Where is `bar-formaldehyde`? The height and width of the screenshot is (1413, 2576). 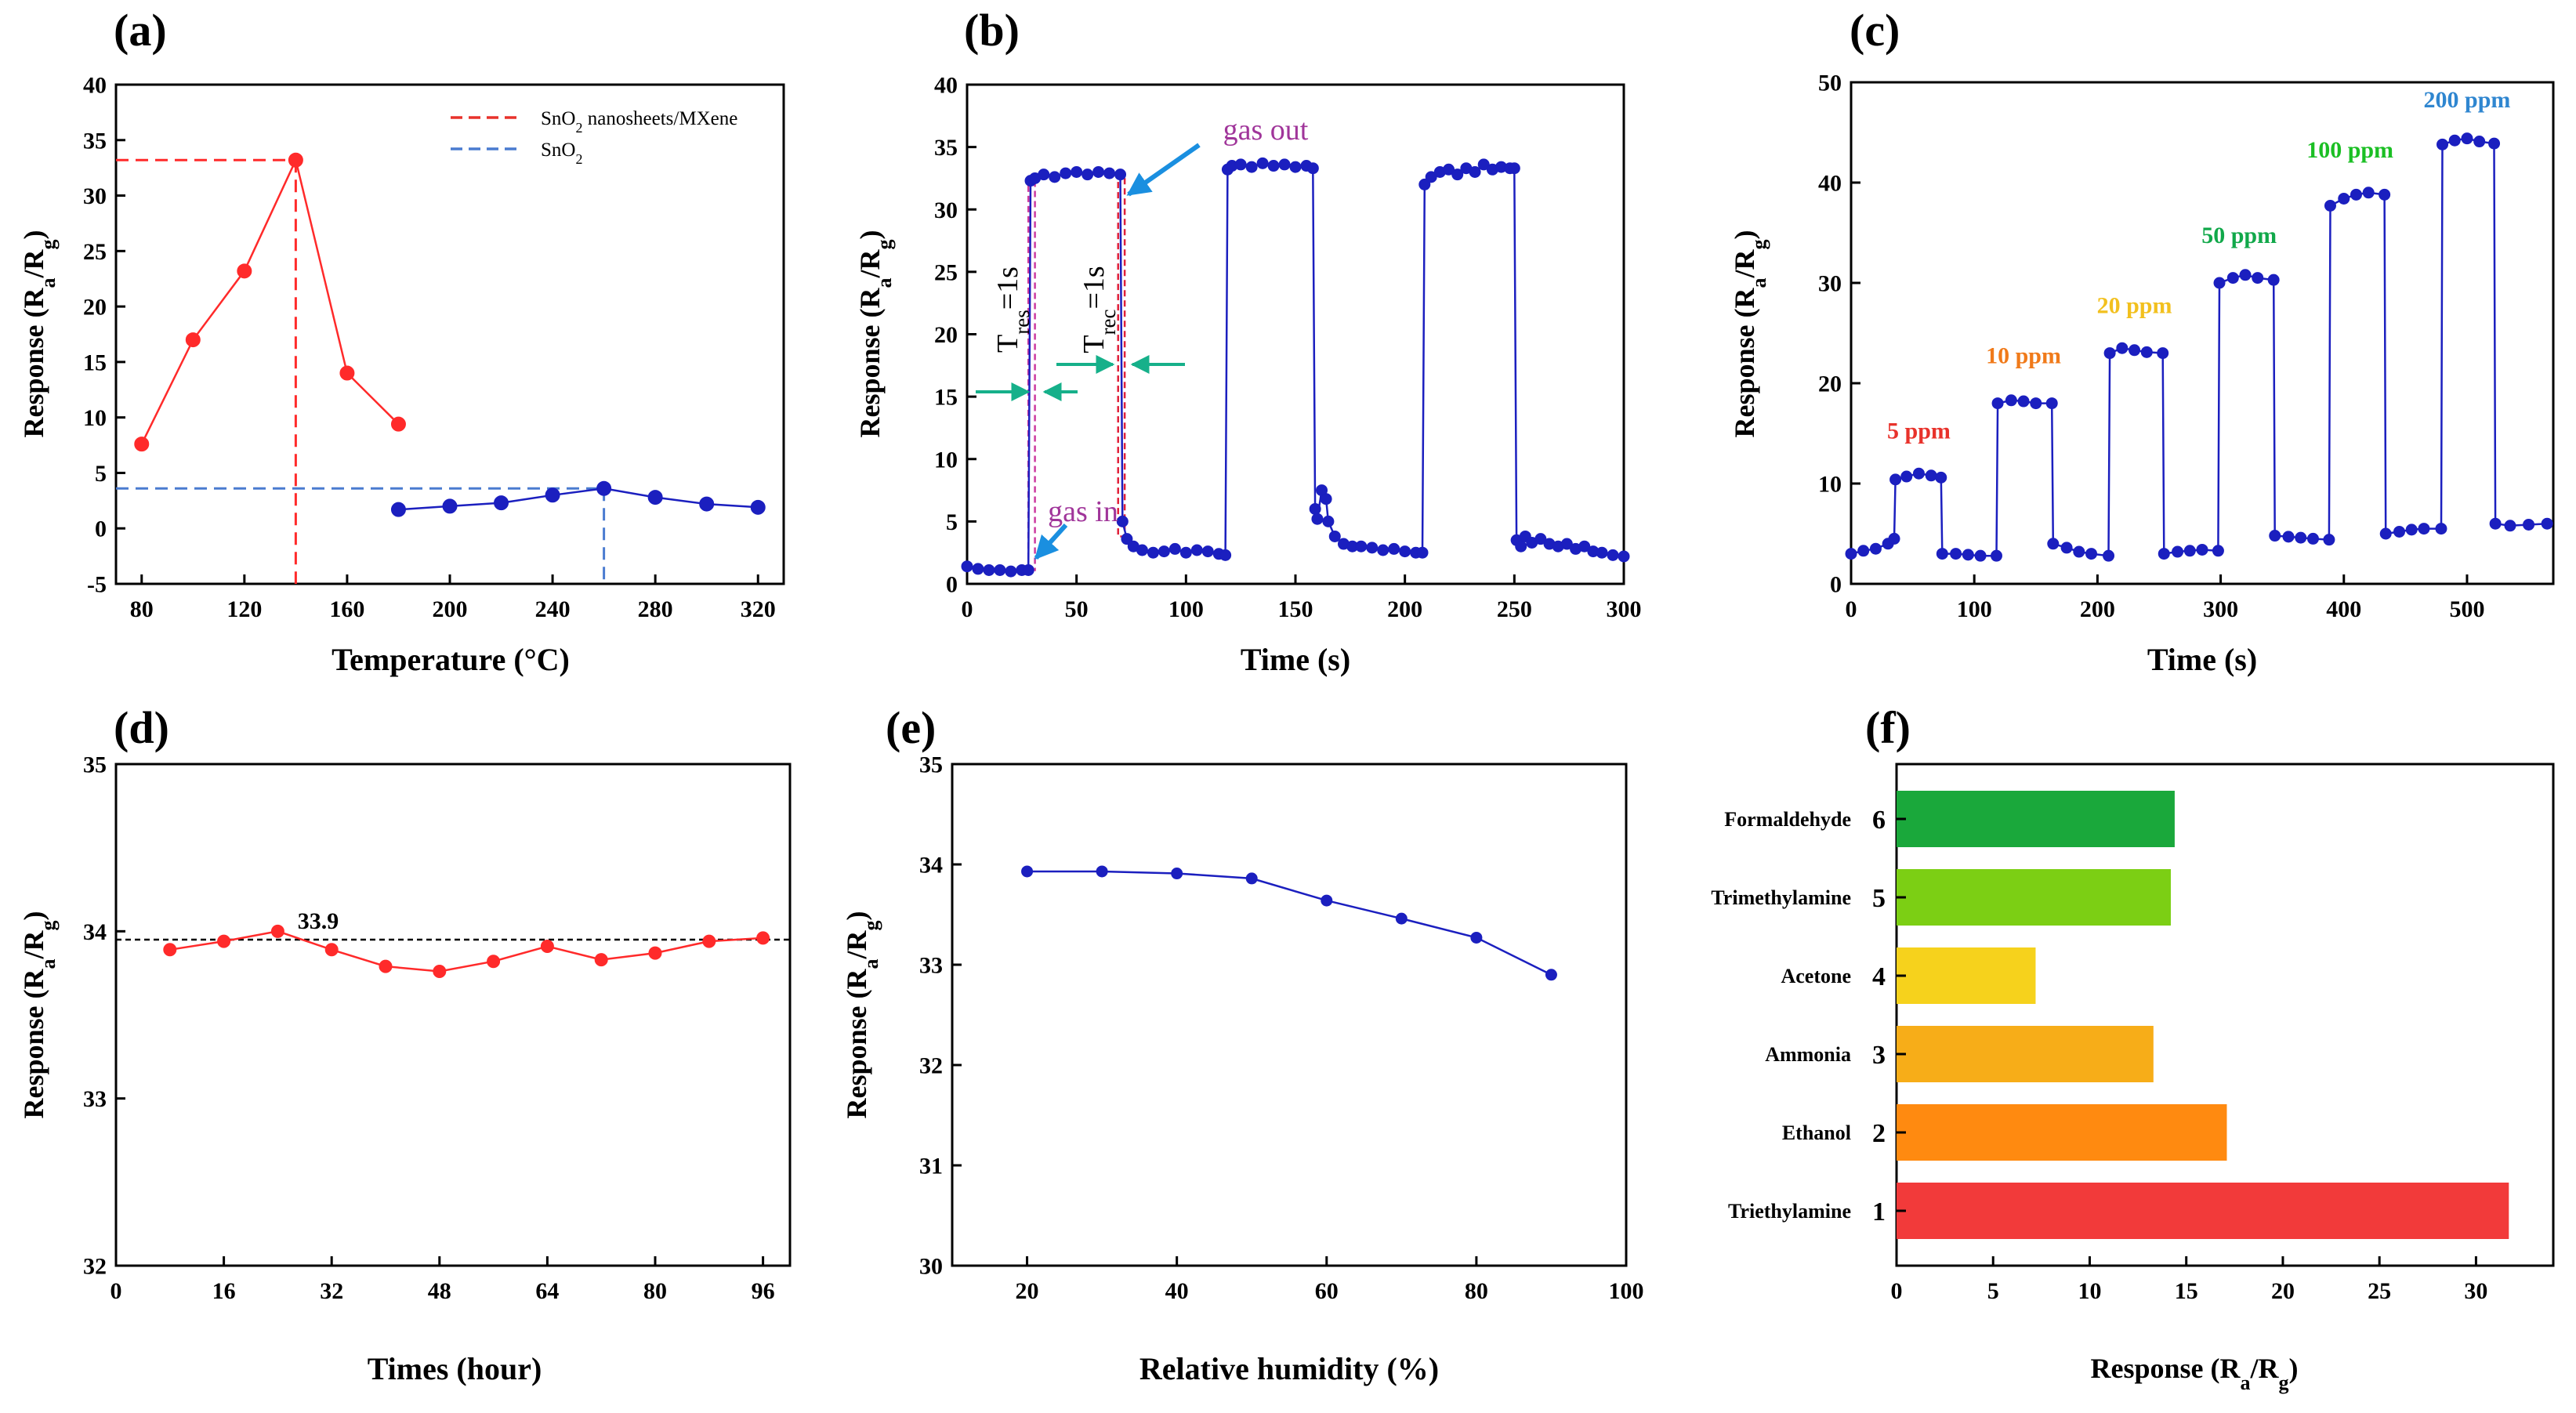
bar-formaldehyde is located at coordinates (2036, 819).